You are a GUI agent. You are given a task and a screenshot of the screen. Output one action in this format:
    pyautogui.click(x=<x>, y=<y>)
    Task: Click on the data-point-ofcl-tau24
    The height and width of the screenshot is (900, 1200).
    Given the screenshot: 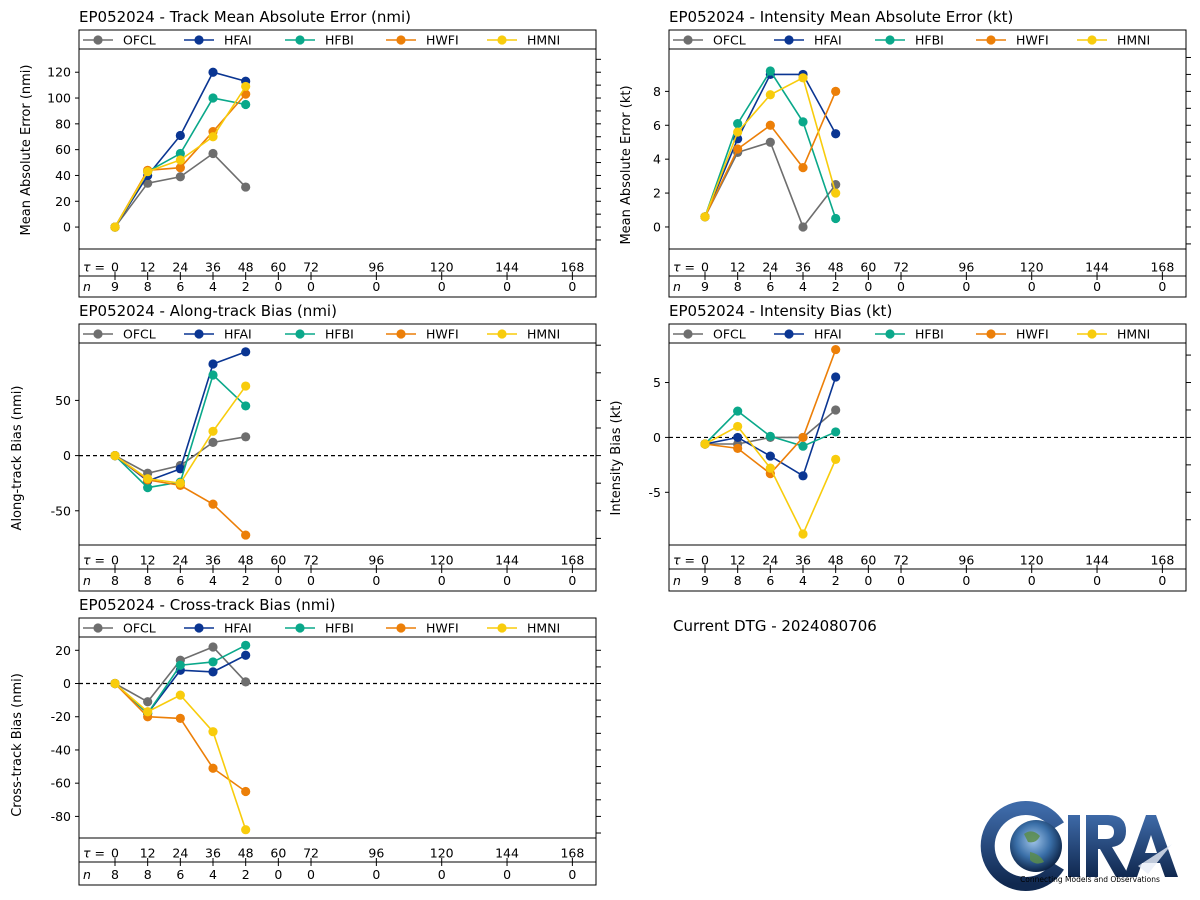 What is the action you would take?
    pyautogui.click(x=770, y=142)
    